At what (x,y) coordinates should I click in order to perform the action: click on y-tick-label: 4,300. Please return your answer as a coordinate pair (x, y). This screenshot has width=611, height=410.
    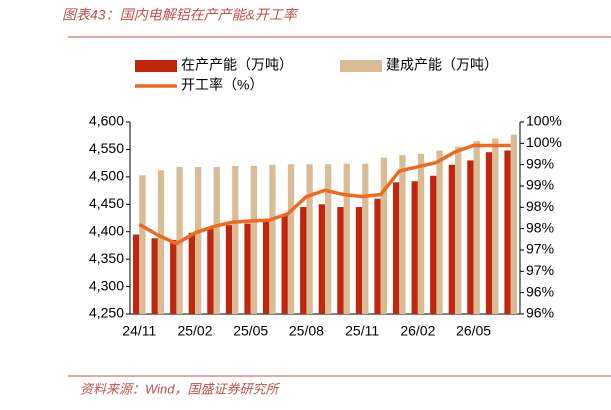
    Looking at the image, I should click on (106, 285).